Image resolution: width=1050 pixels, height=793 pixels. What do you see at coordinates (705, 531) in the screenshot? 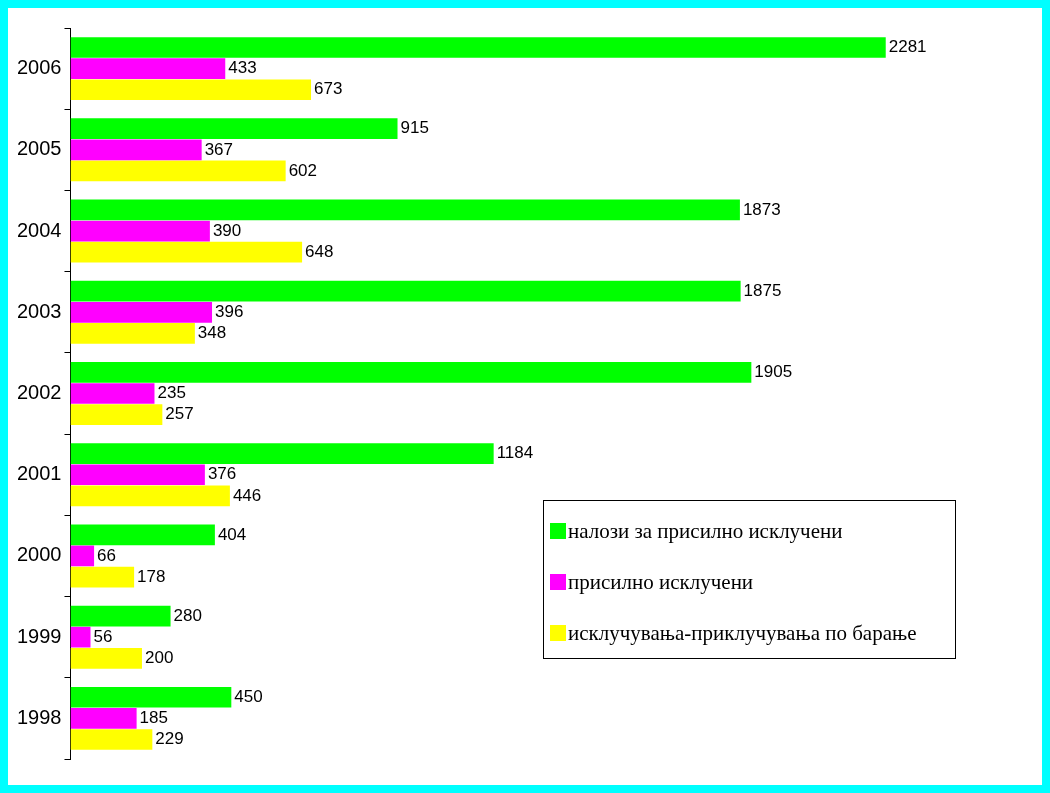
I see `legend-label: налози за присилно исклучени` at bounding box center [705, 531].